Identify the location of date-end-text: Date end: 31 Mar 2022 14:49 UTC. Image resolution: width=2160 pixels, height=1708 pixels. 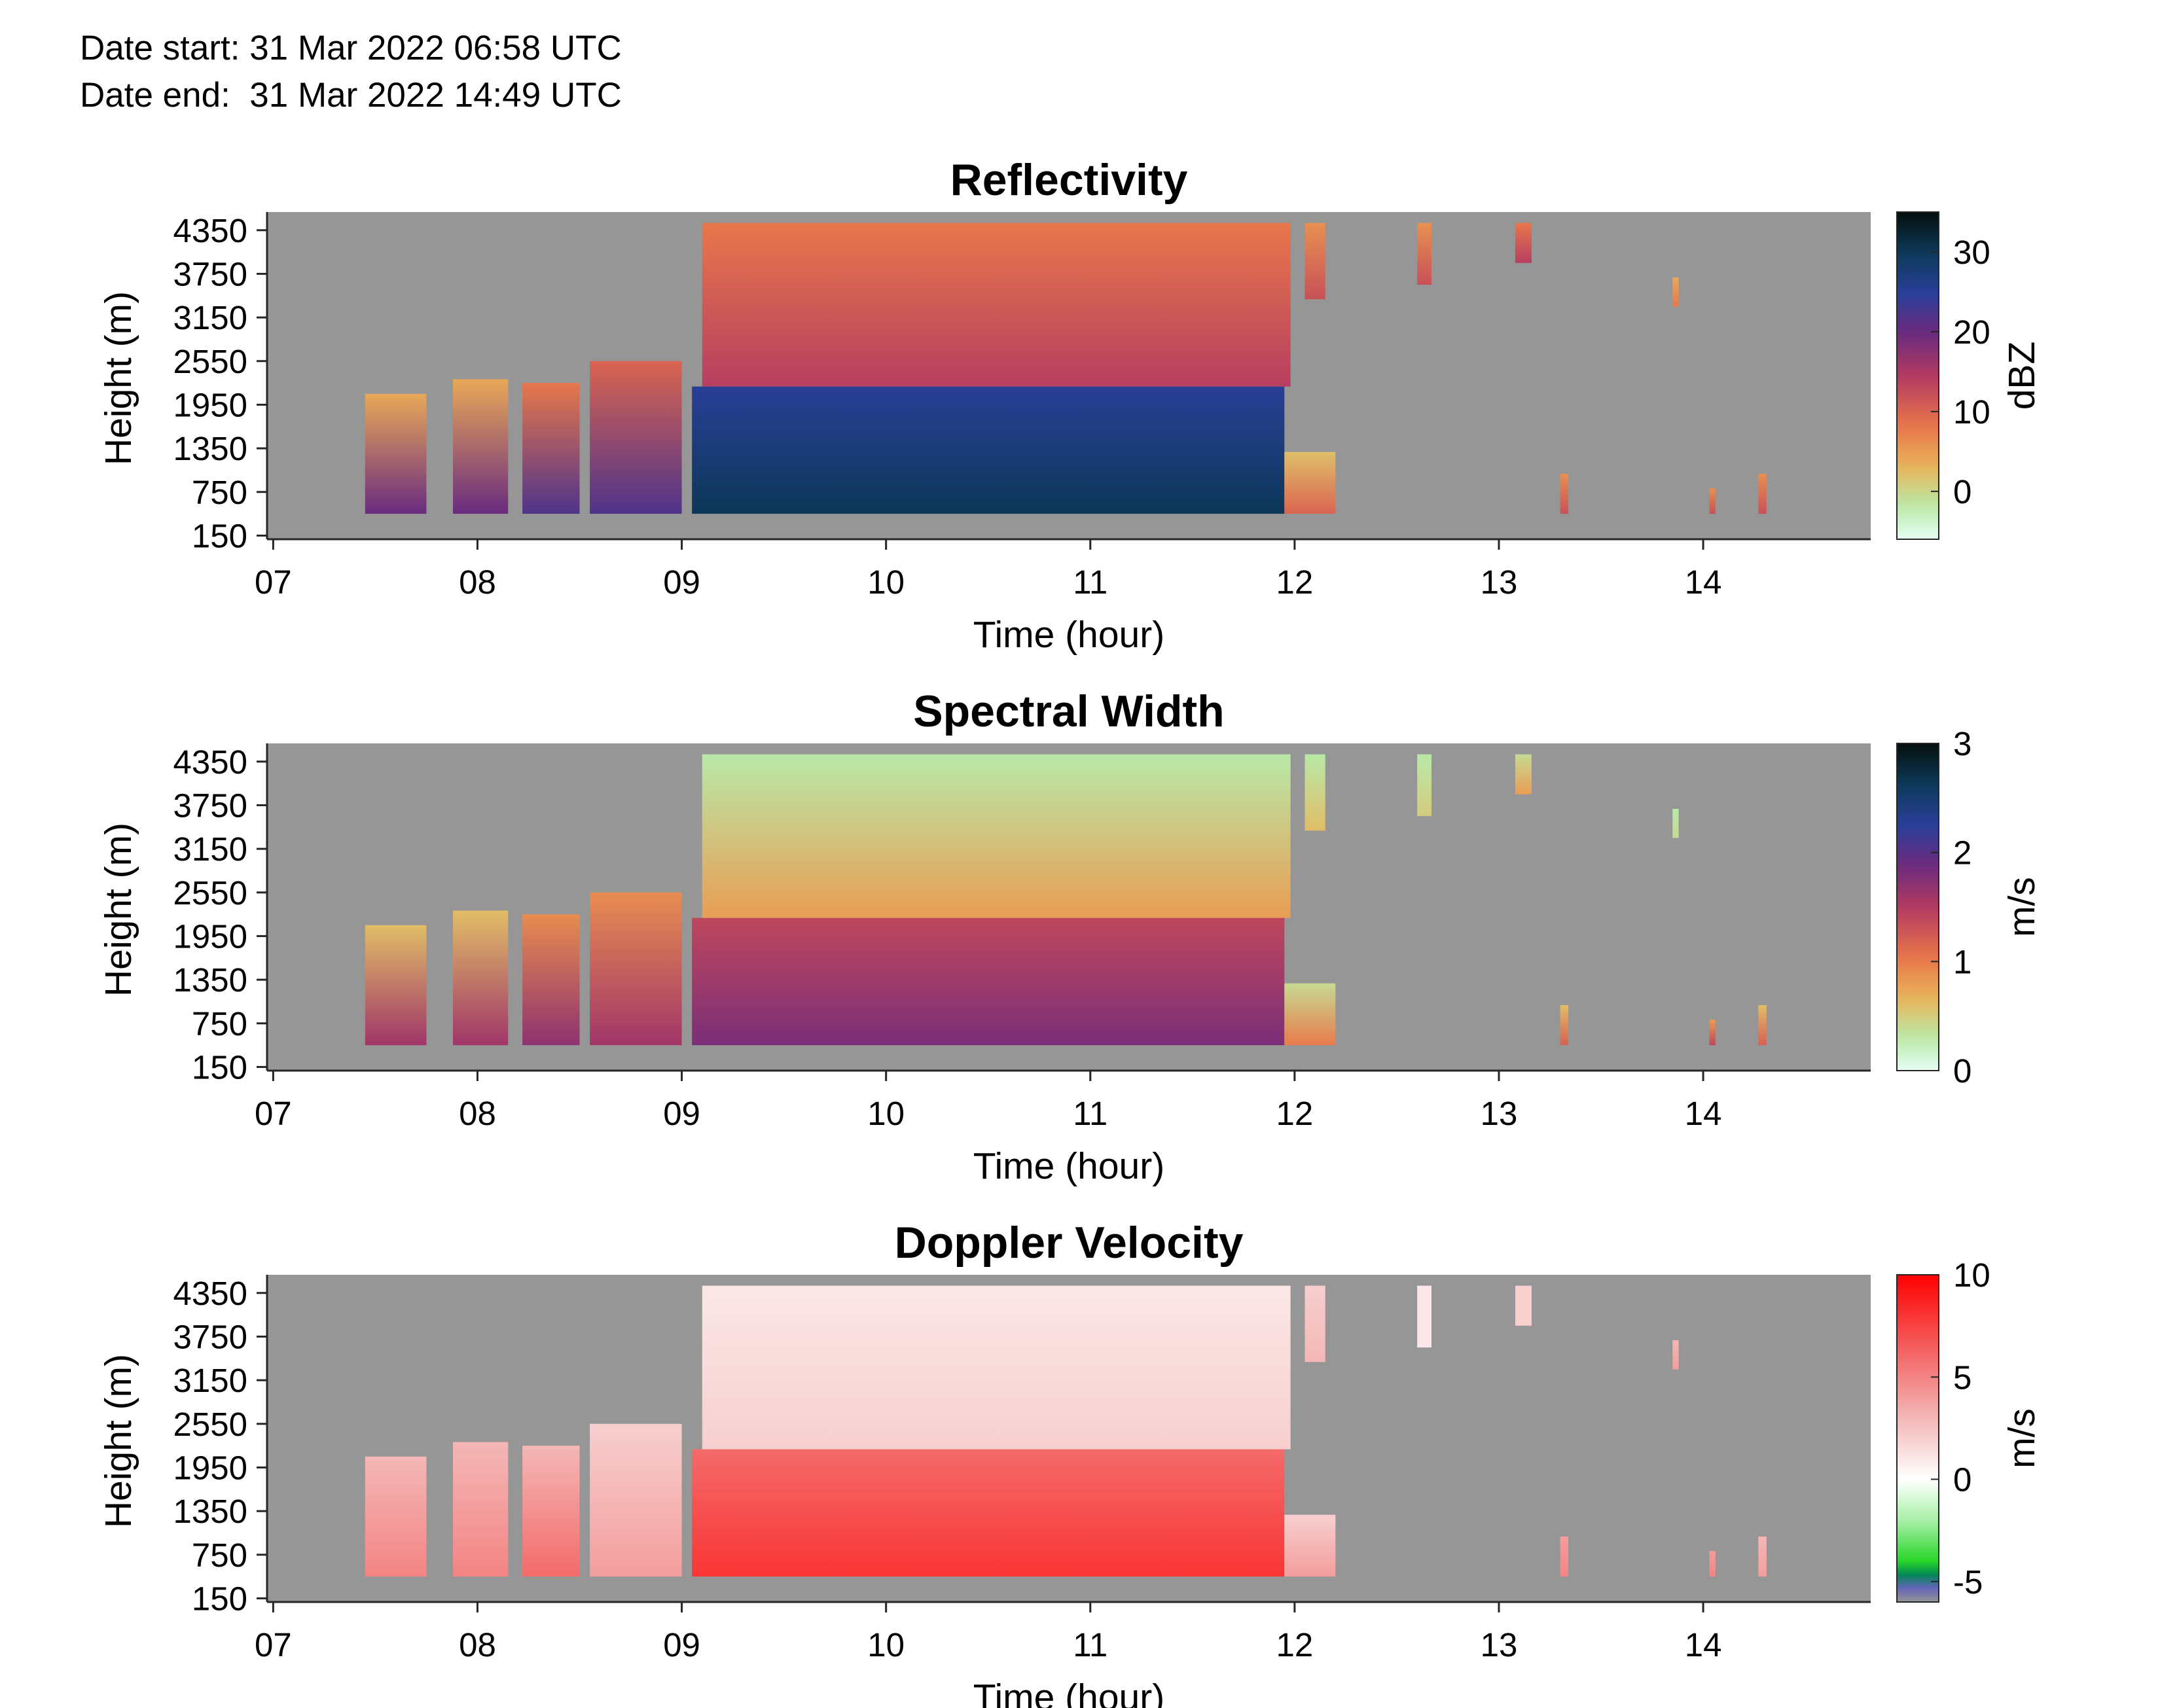
(351, 95).